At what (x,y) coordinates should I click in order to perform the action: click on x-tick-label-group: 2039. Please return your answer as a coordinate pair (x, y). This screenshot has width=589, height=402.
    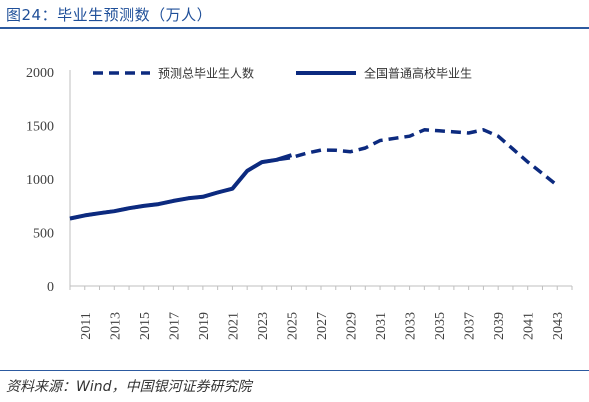
    Looking at the image, I should click on (499, 326).